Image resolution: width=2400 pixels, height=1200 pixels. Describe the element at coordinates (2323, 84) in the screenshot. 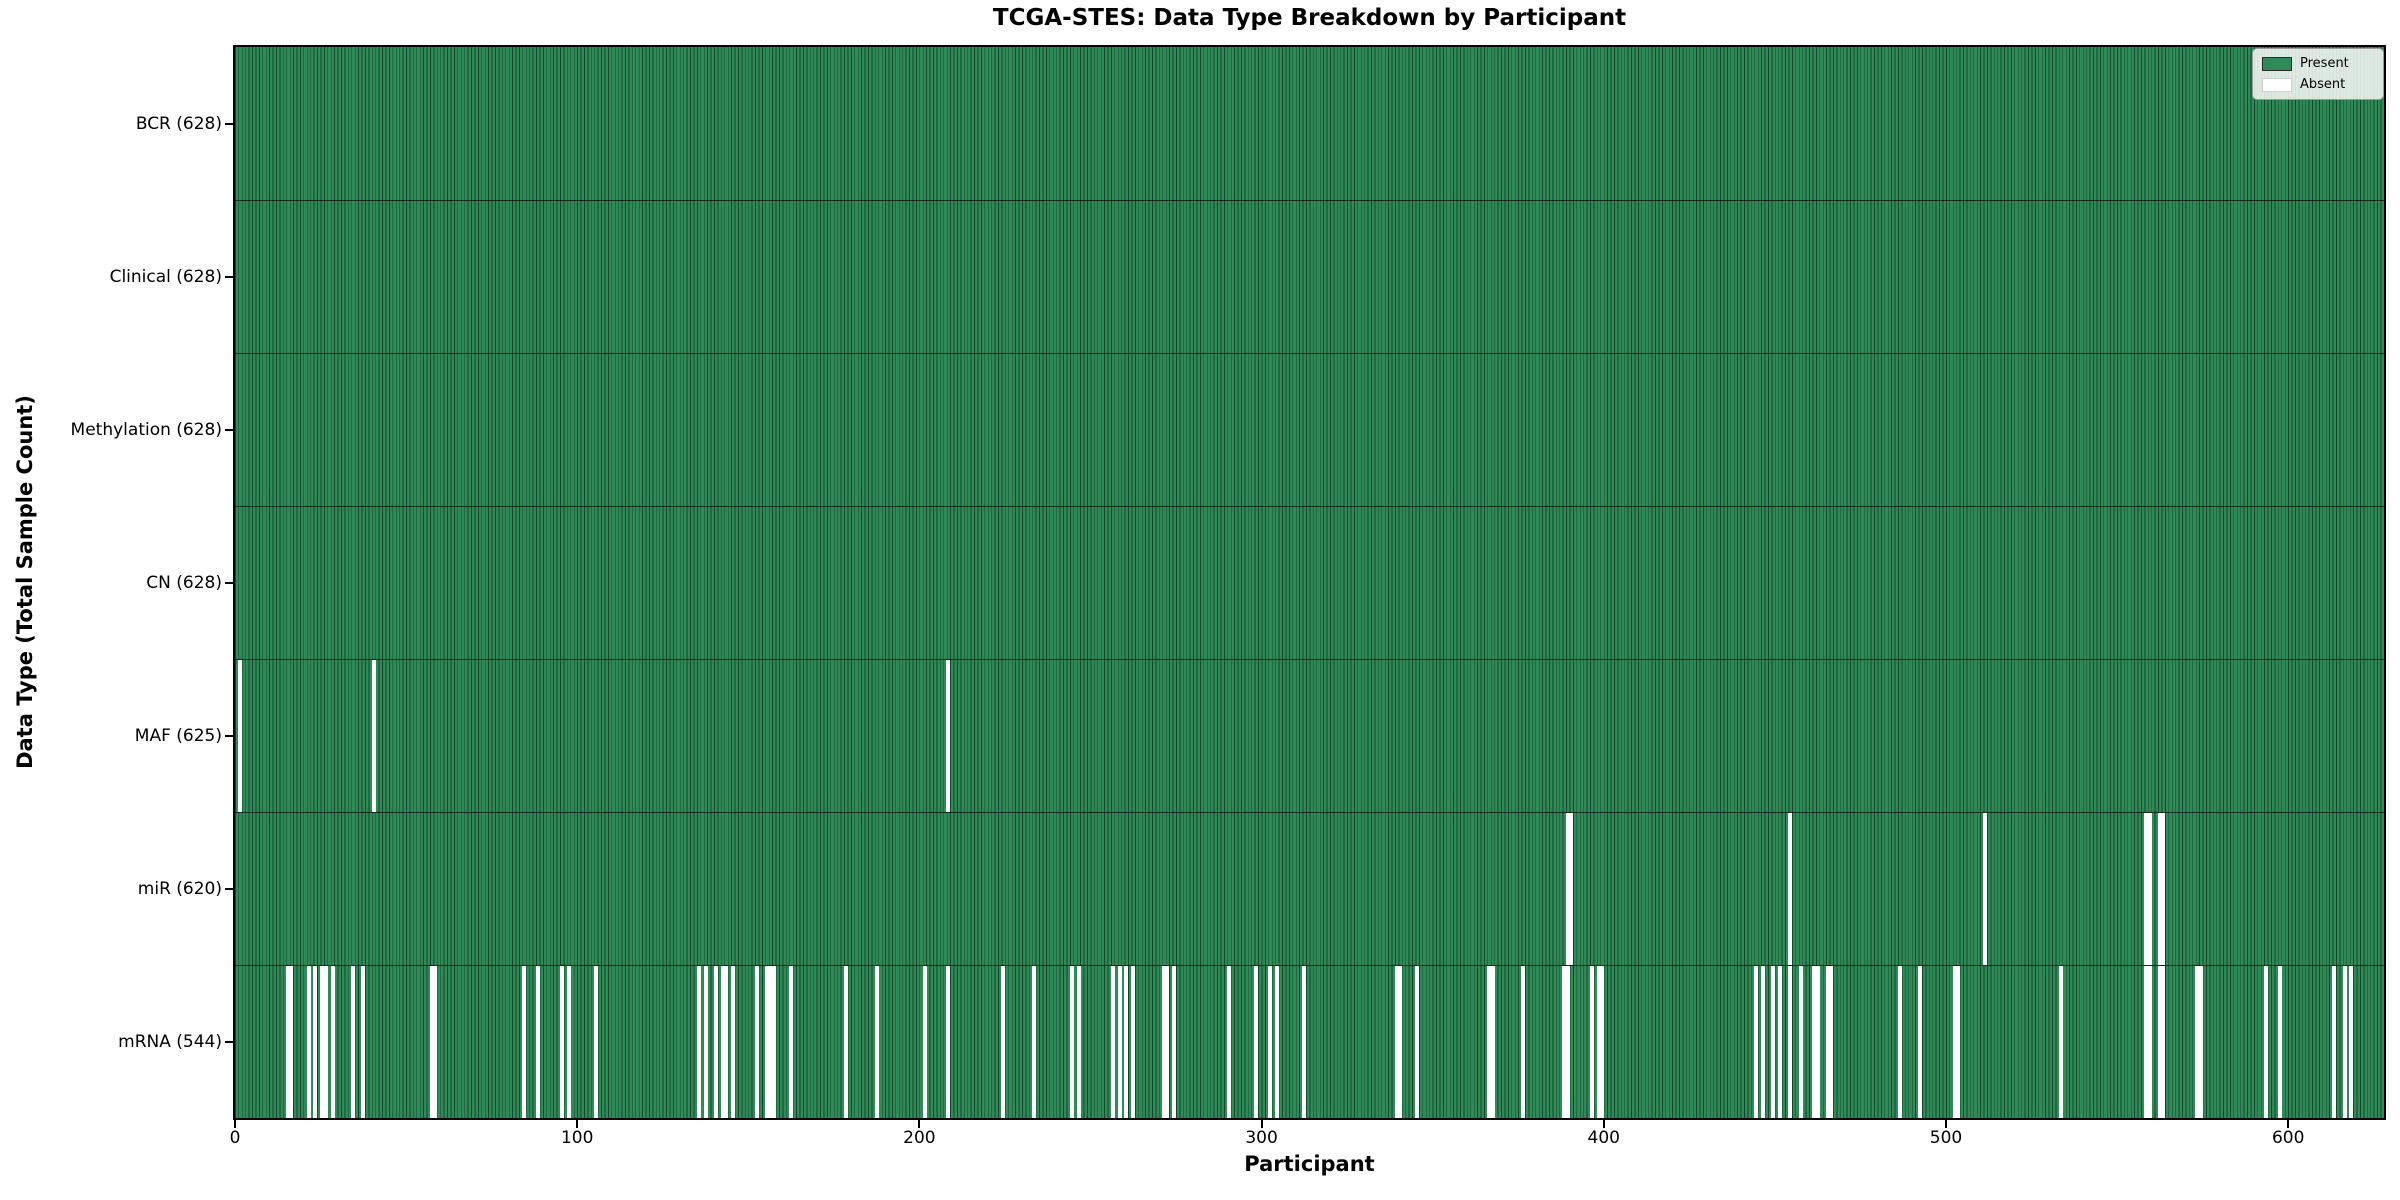

I see `legend-label-absent: Absent` at that location.